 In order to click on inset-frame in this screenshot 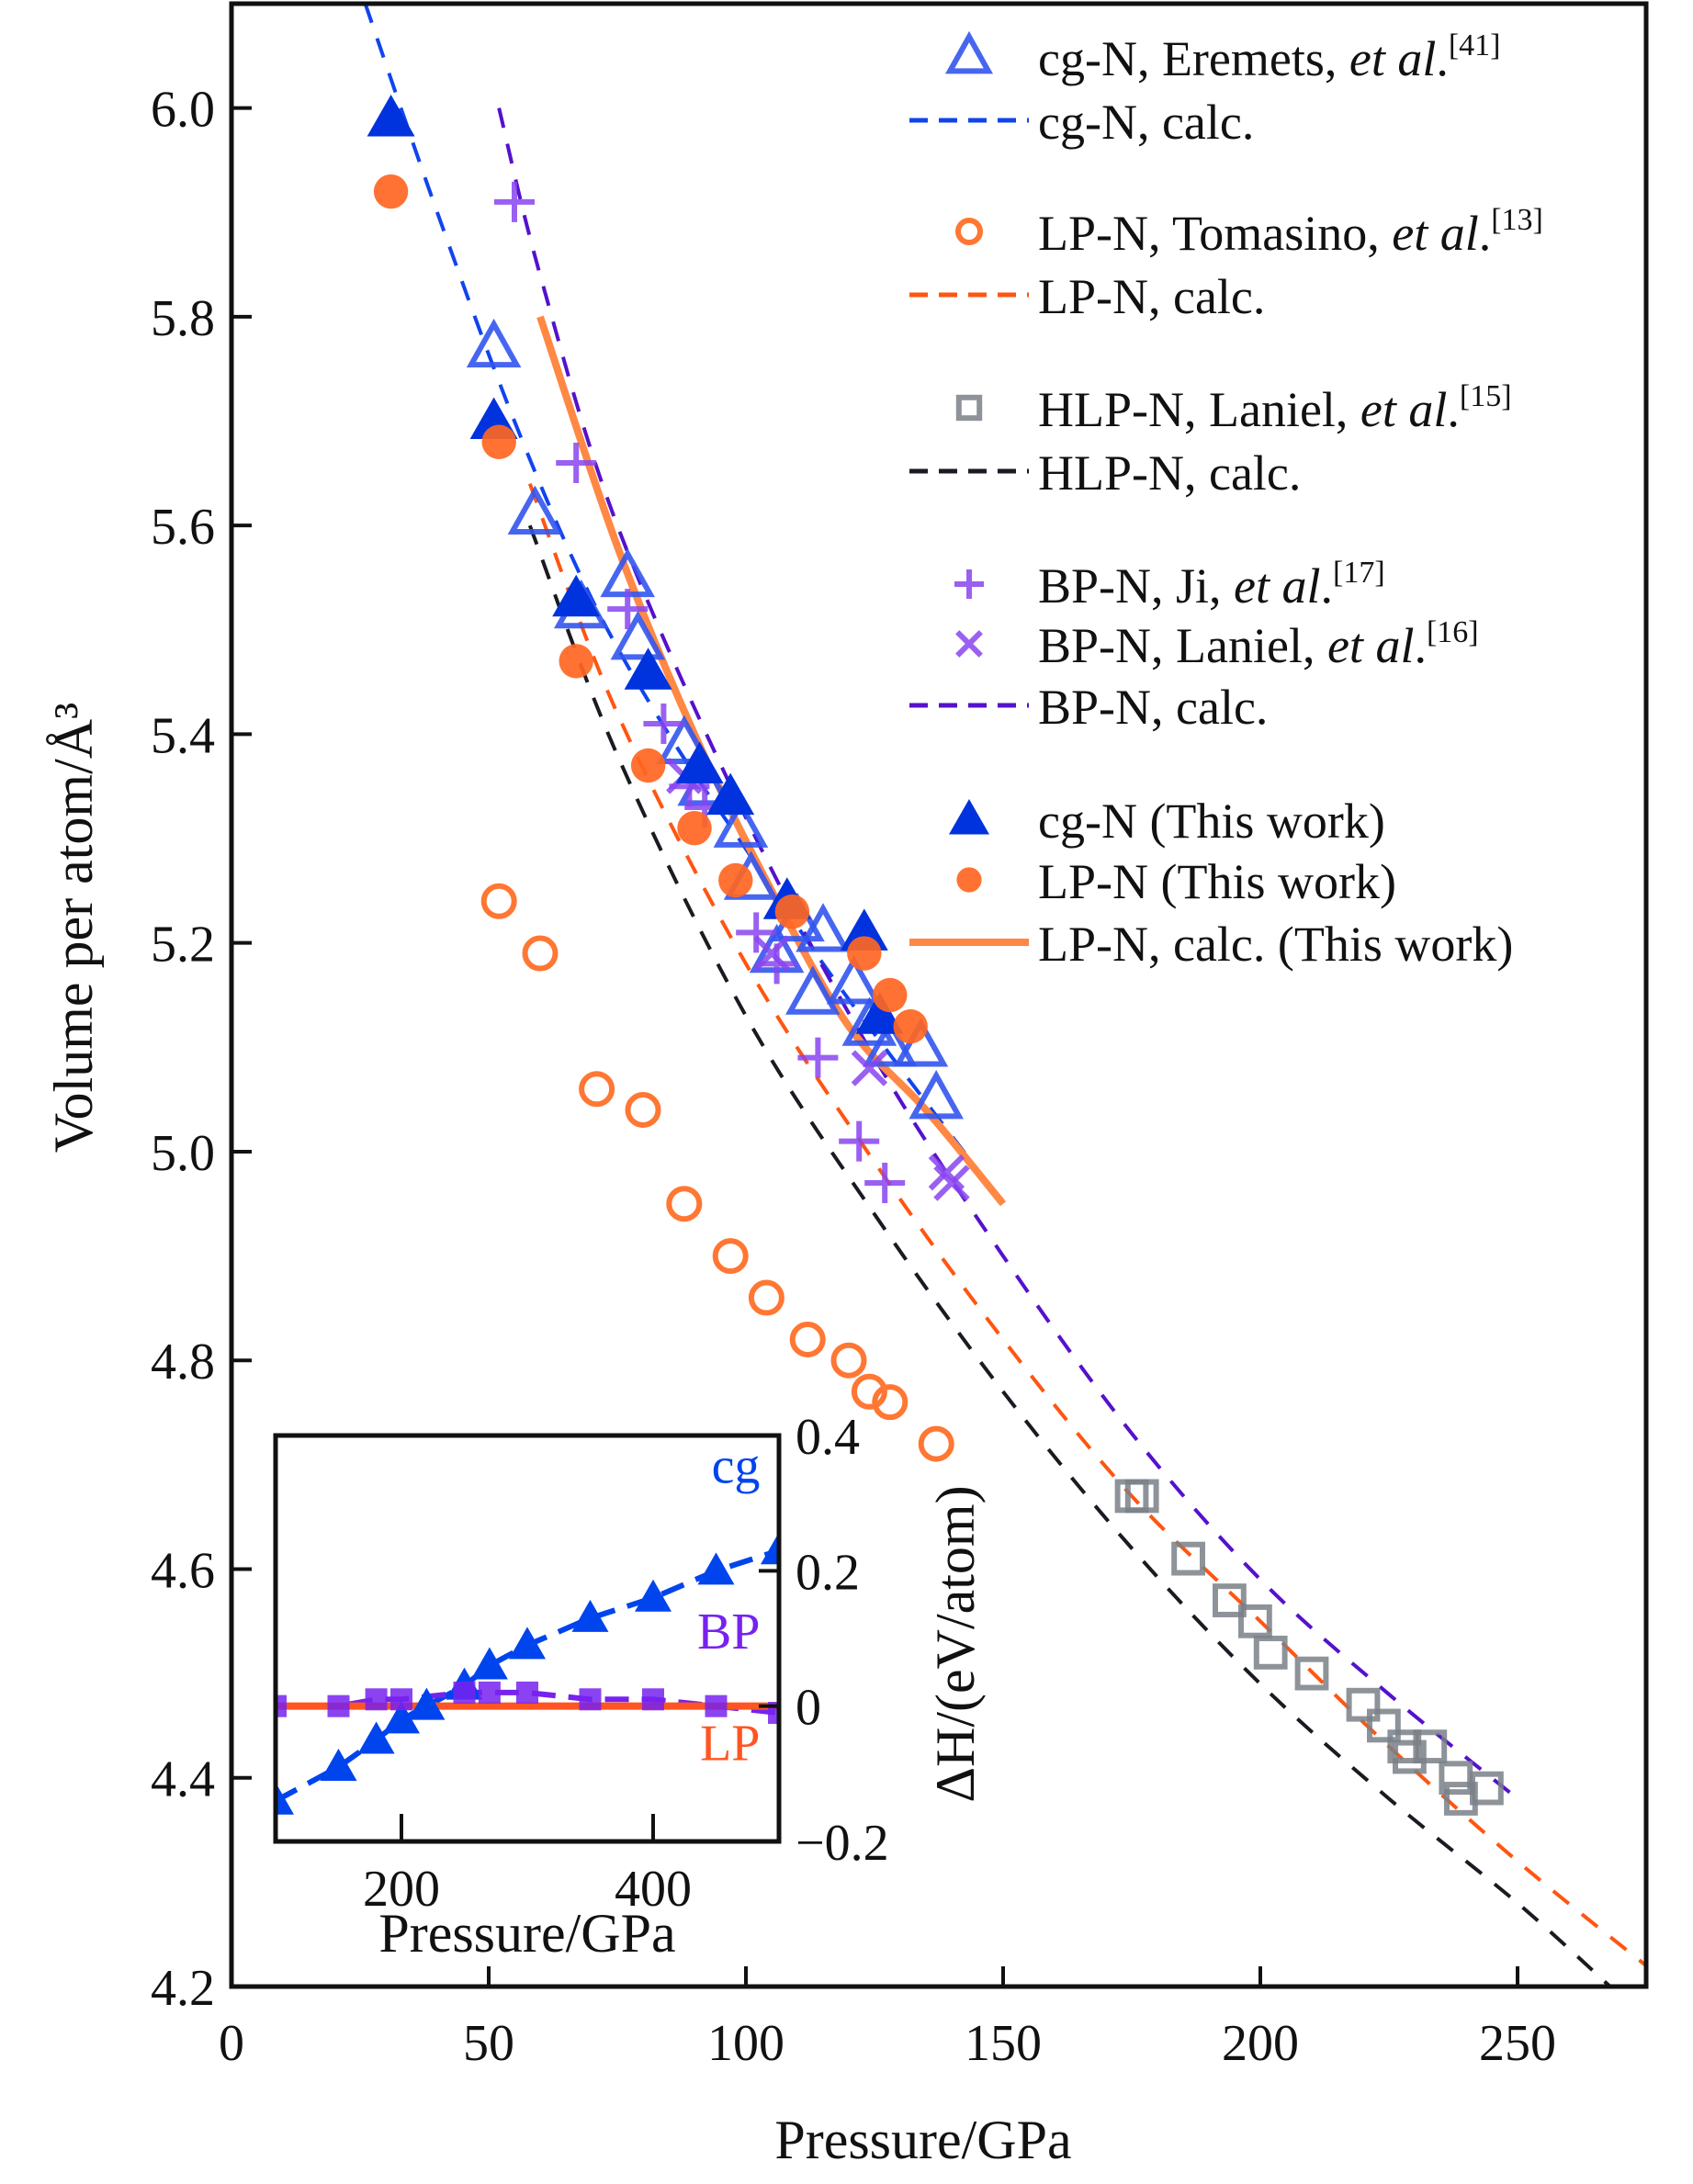, I will do `click(527, 1638)`.